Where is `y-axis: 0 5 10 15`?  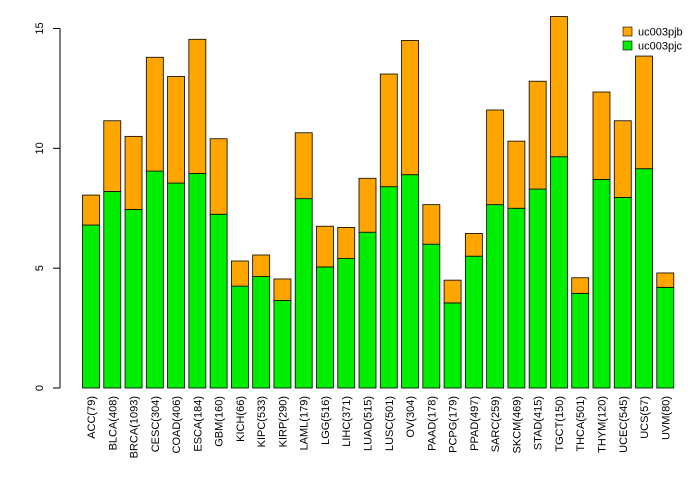 y-axis: 0 5 10 15 is located at coordinates (47, 206).